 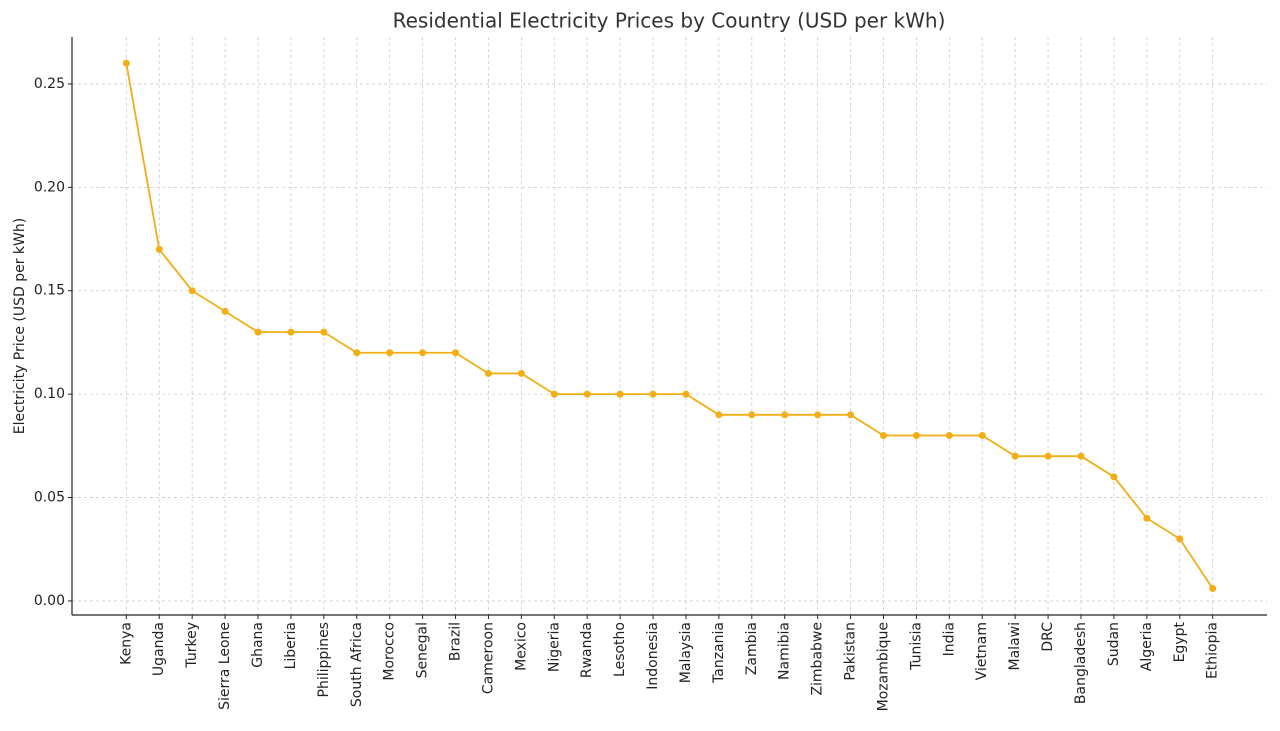 I want to click on x-tick-label: Tanzania, so click(x=719, y=653).